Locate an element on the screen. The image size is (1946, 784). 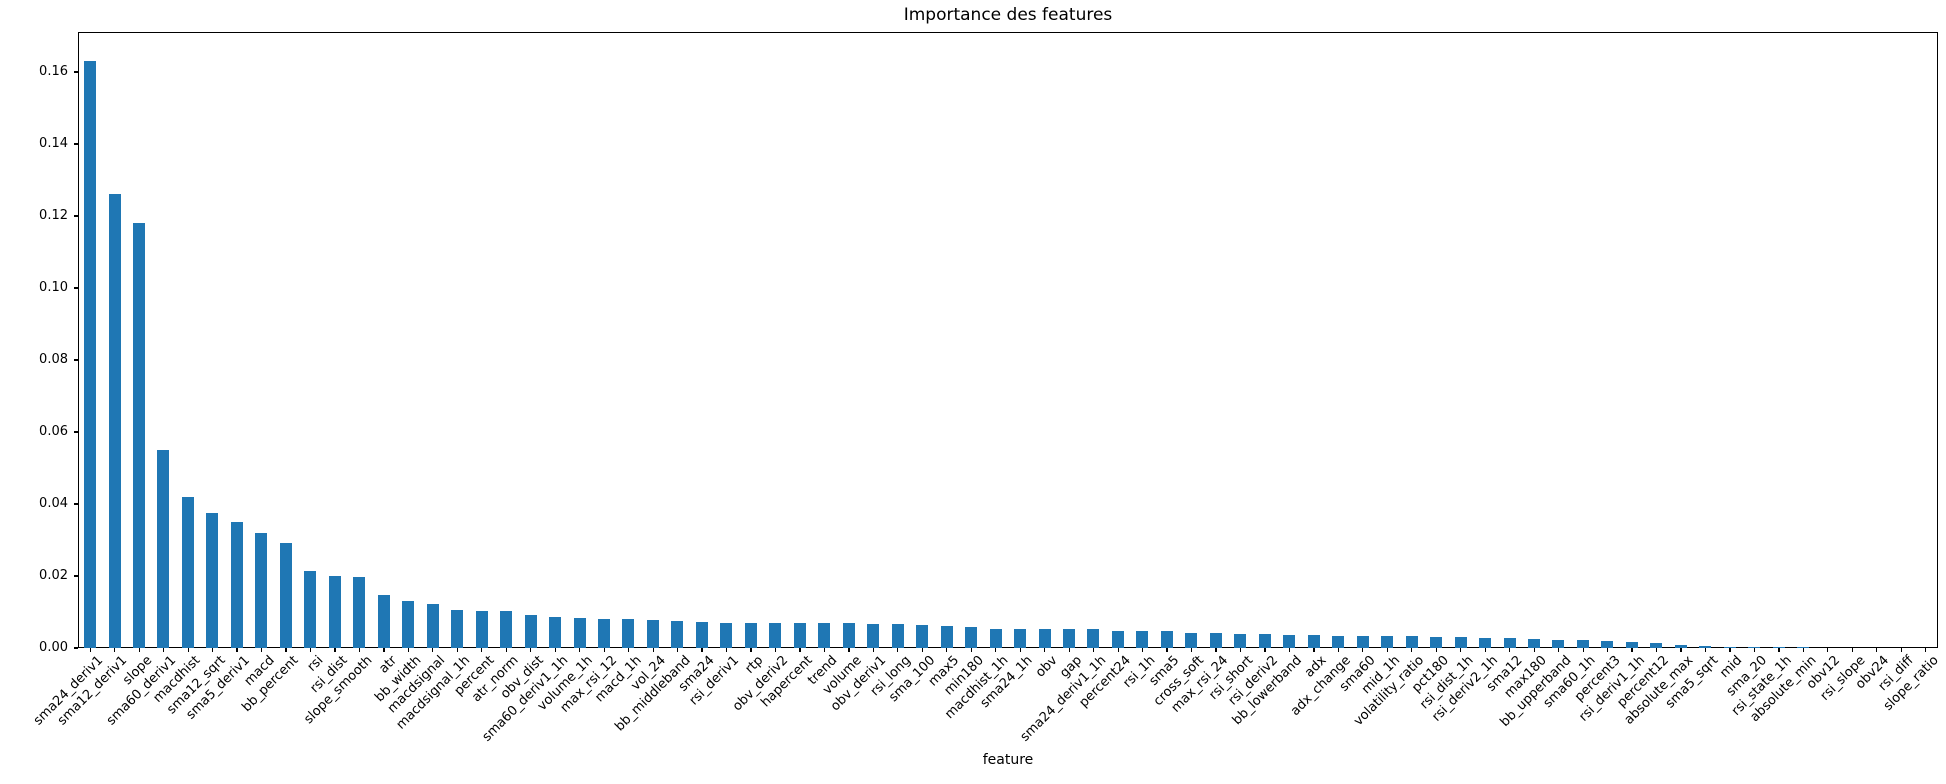
y-tick-label: 0.10 is located at coordinates (53, 287).